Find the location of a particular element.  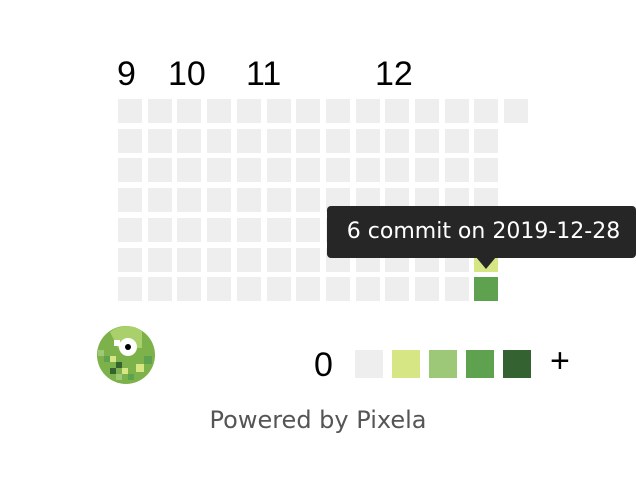

pixela-logo-icon is located at coordinates (126, 355).